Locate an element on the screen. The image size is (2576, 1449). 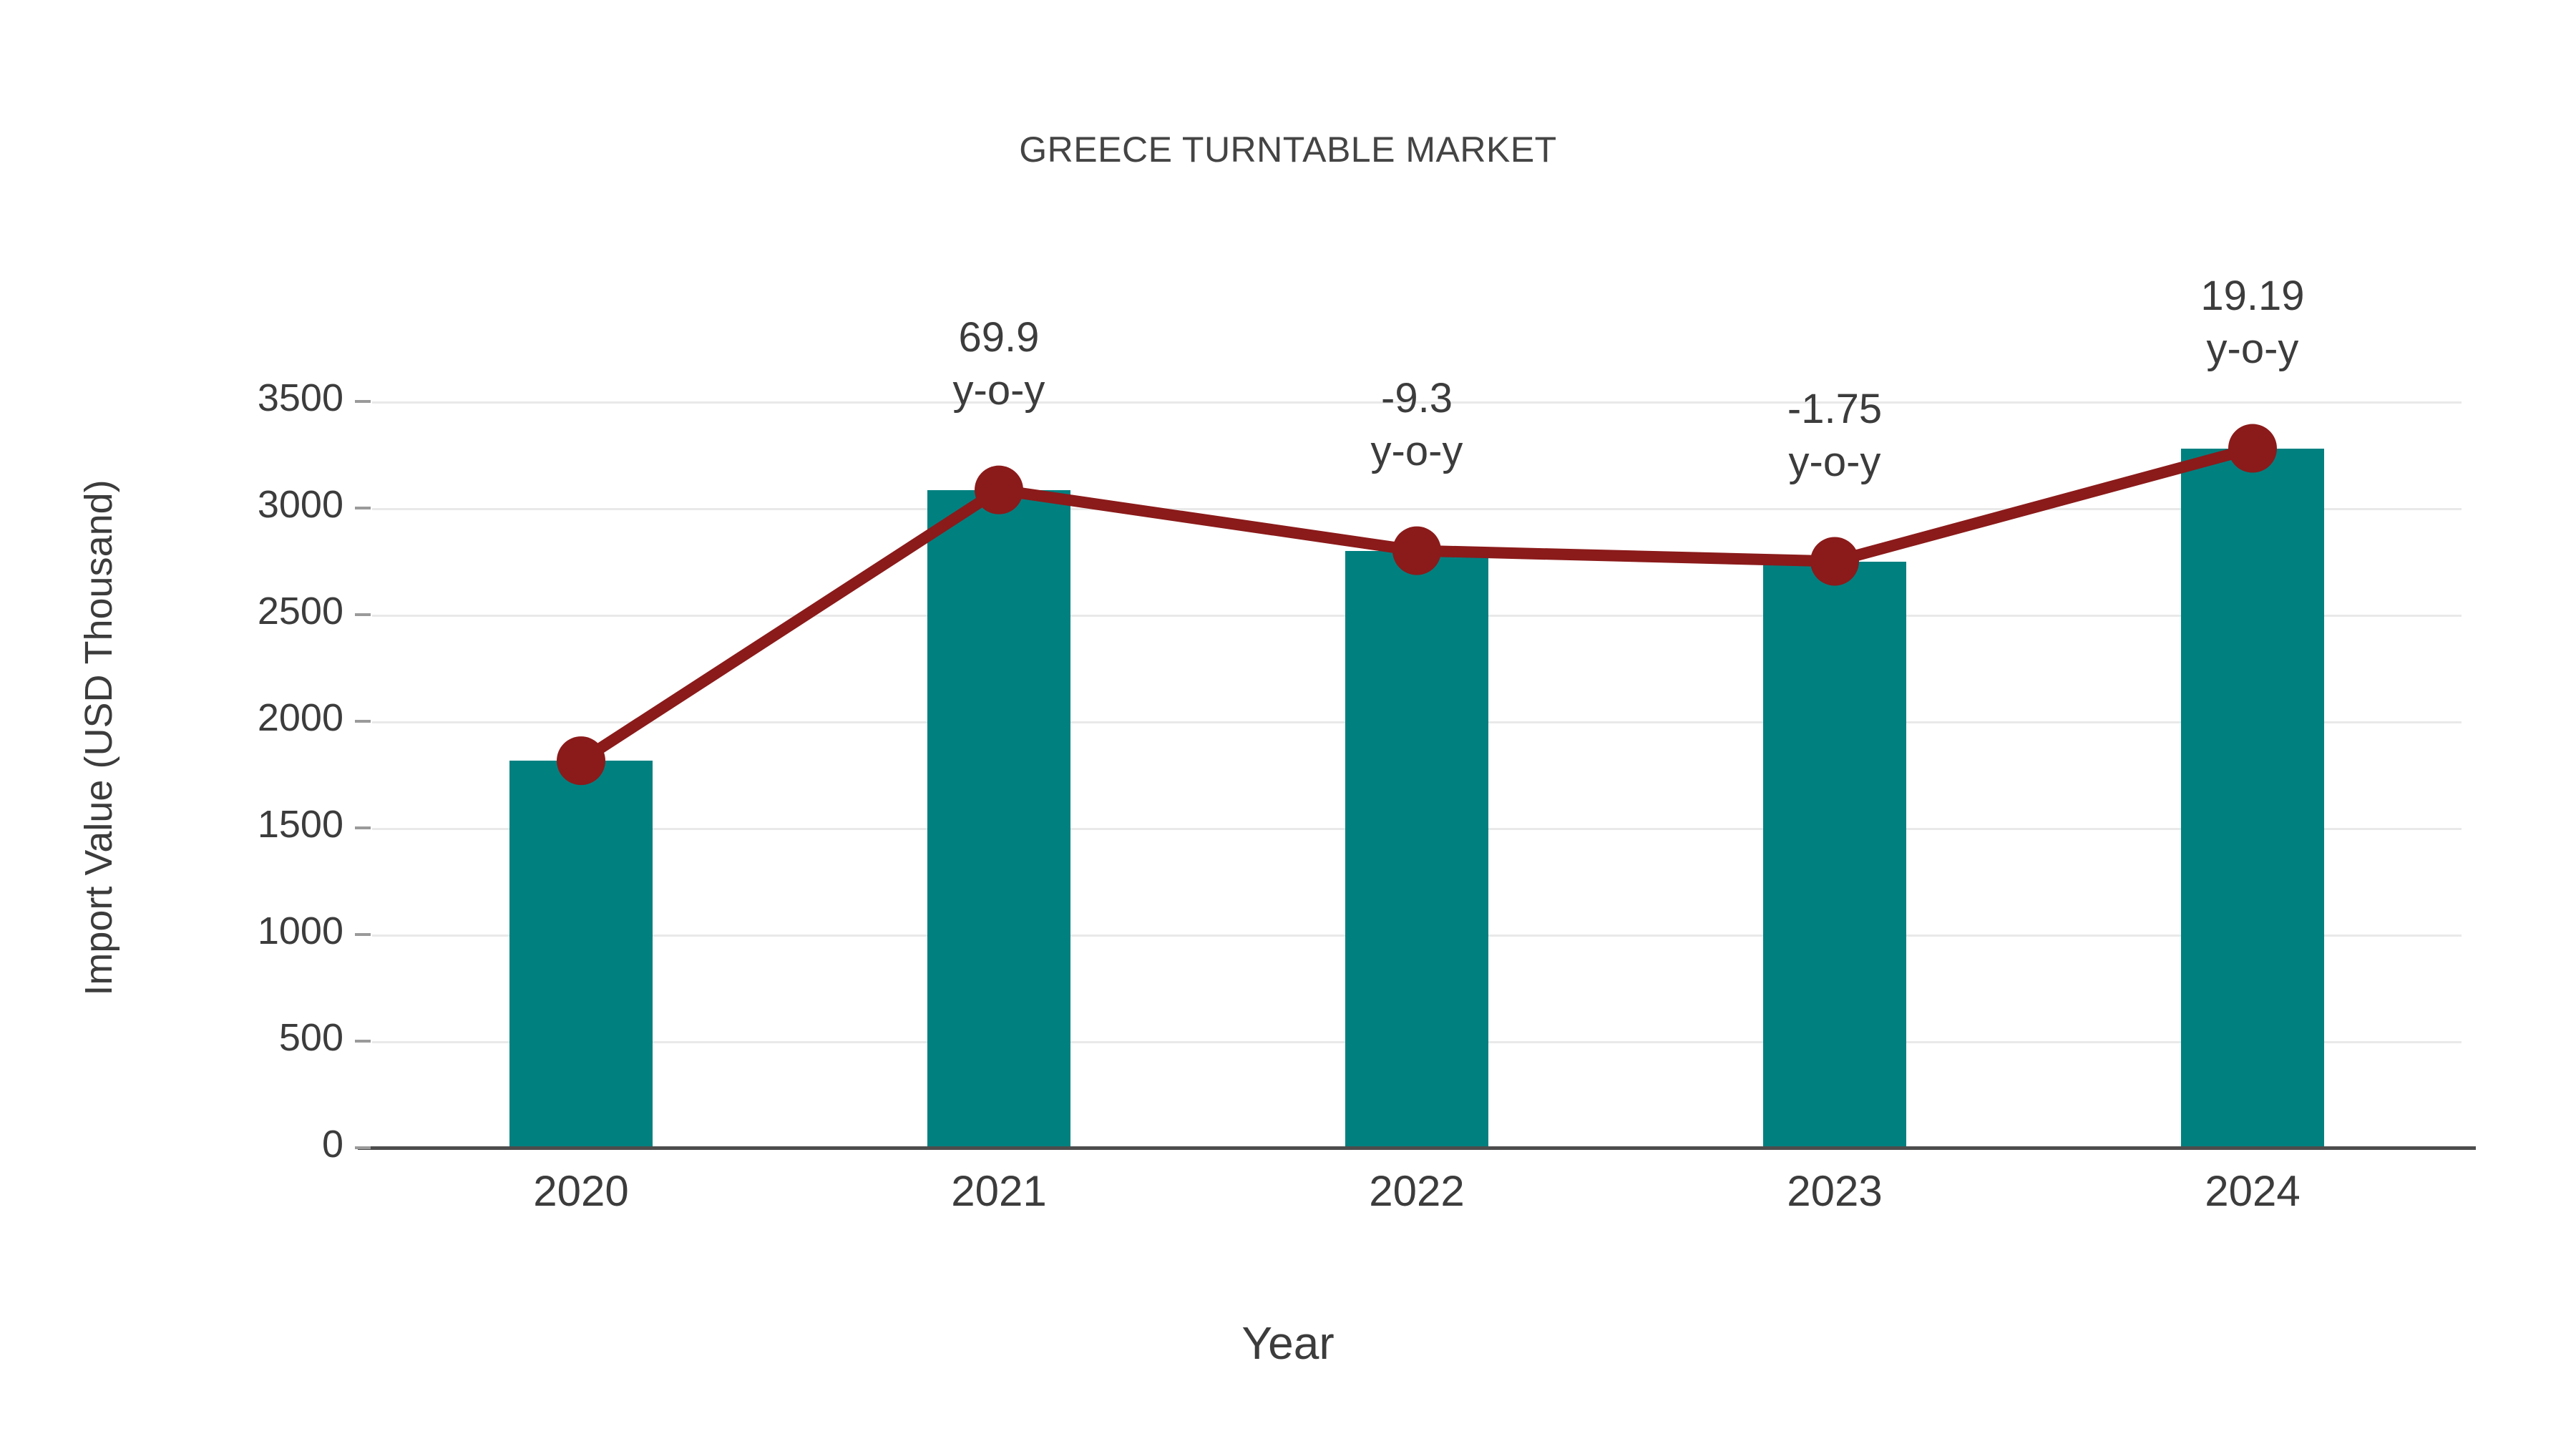
x-axis-title: Year is located at coordinates (1288, 1343).